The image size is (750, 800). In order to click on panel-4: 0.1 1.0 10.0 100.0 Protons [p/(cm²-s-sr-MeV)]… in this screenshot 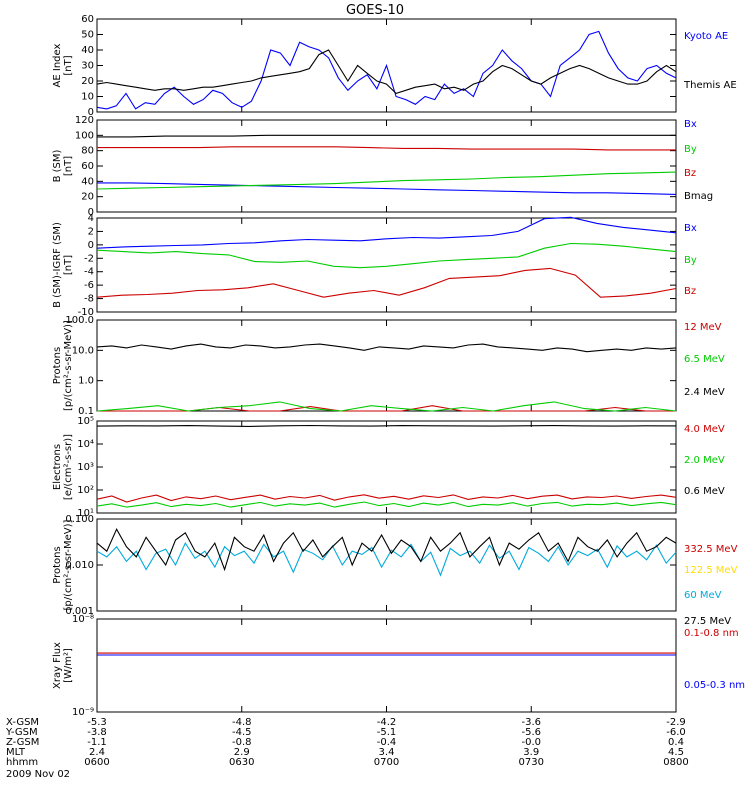, I will do `click(388, 366)`.